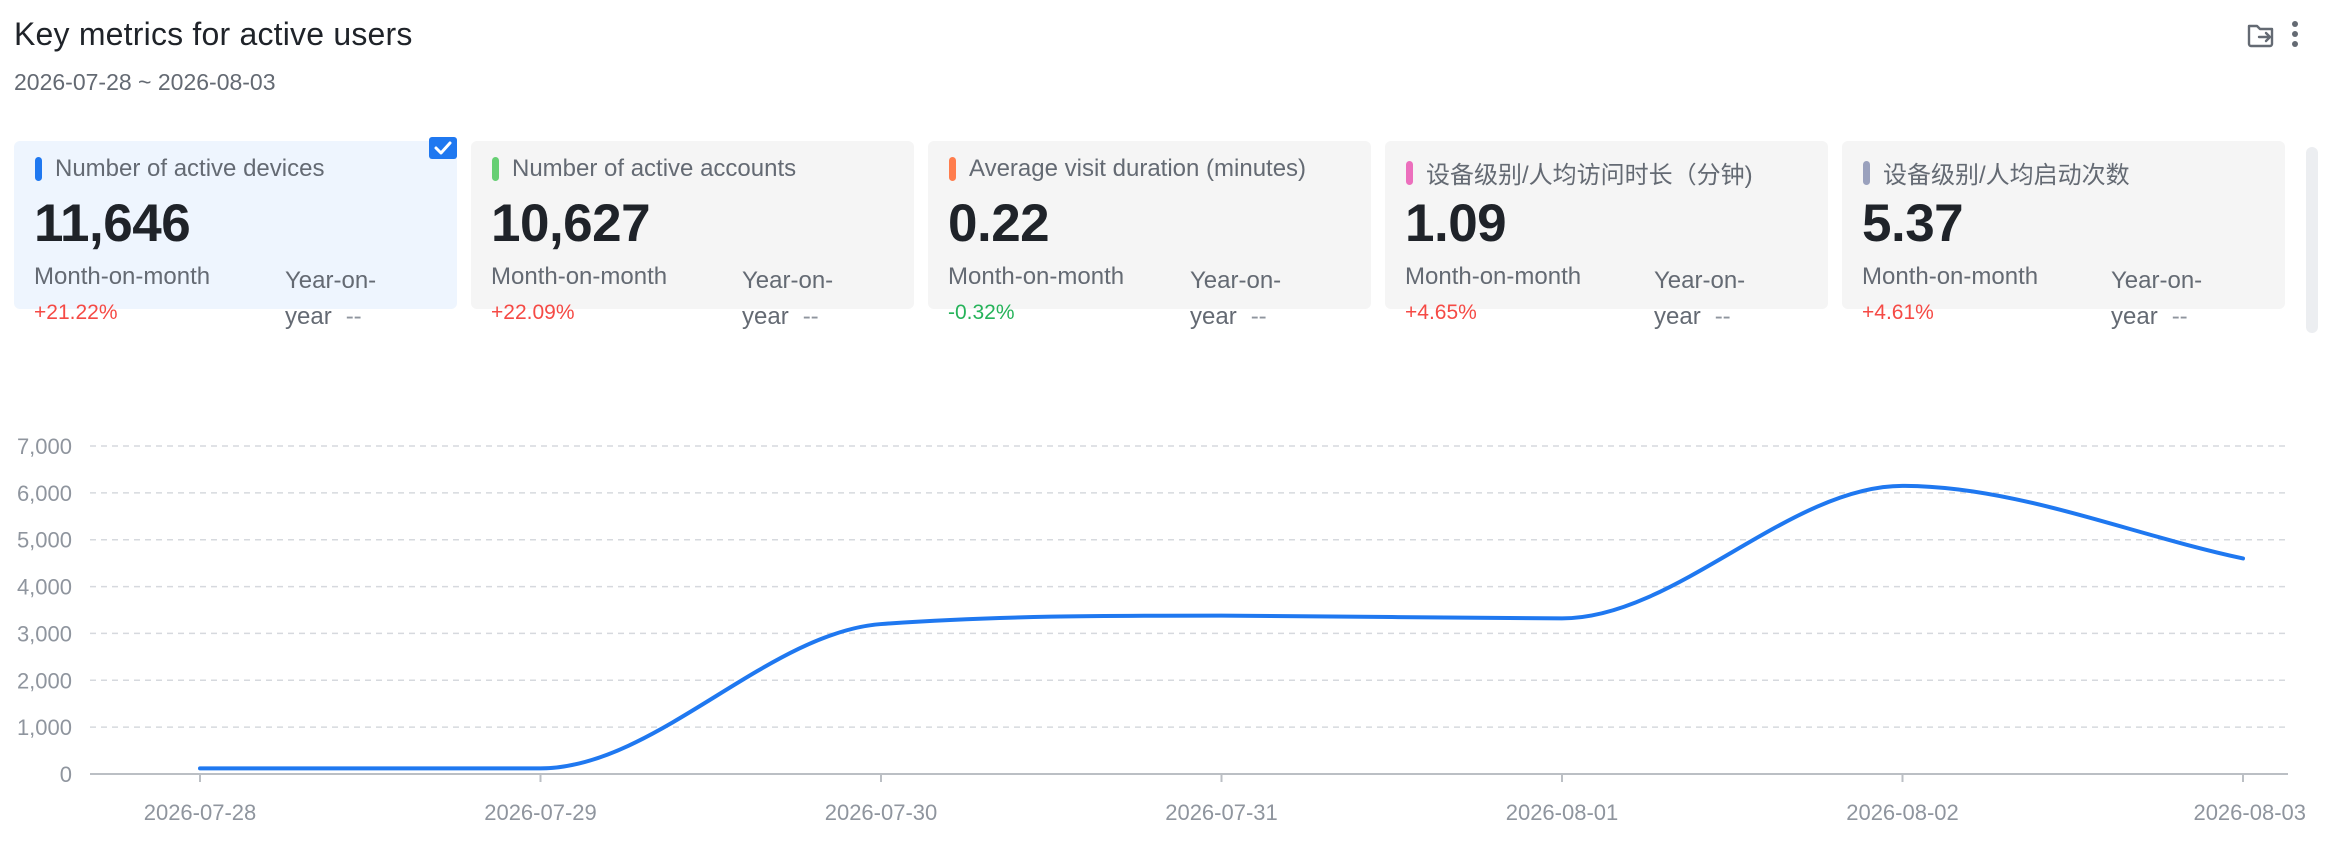  What do you see at coordinates (1898, 312) in the screenshot?
I see `month-on-month-value: +4.61%` at bounding box center [1898, 312].